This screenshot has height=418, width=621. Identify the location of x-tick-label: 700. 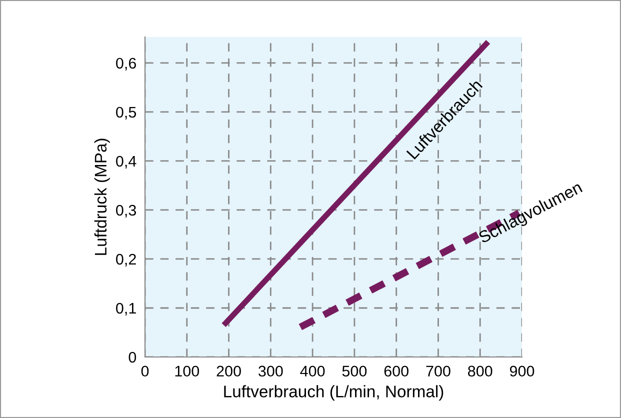
(438, 371).